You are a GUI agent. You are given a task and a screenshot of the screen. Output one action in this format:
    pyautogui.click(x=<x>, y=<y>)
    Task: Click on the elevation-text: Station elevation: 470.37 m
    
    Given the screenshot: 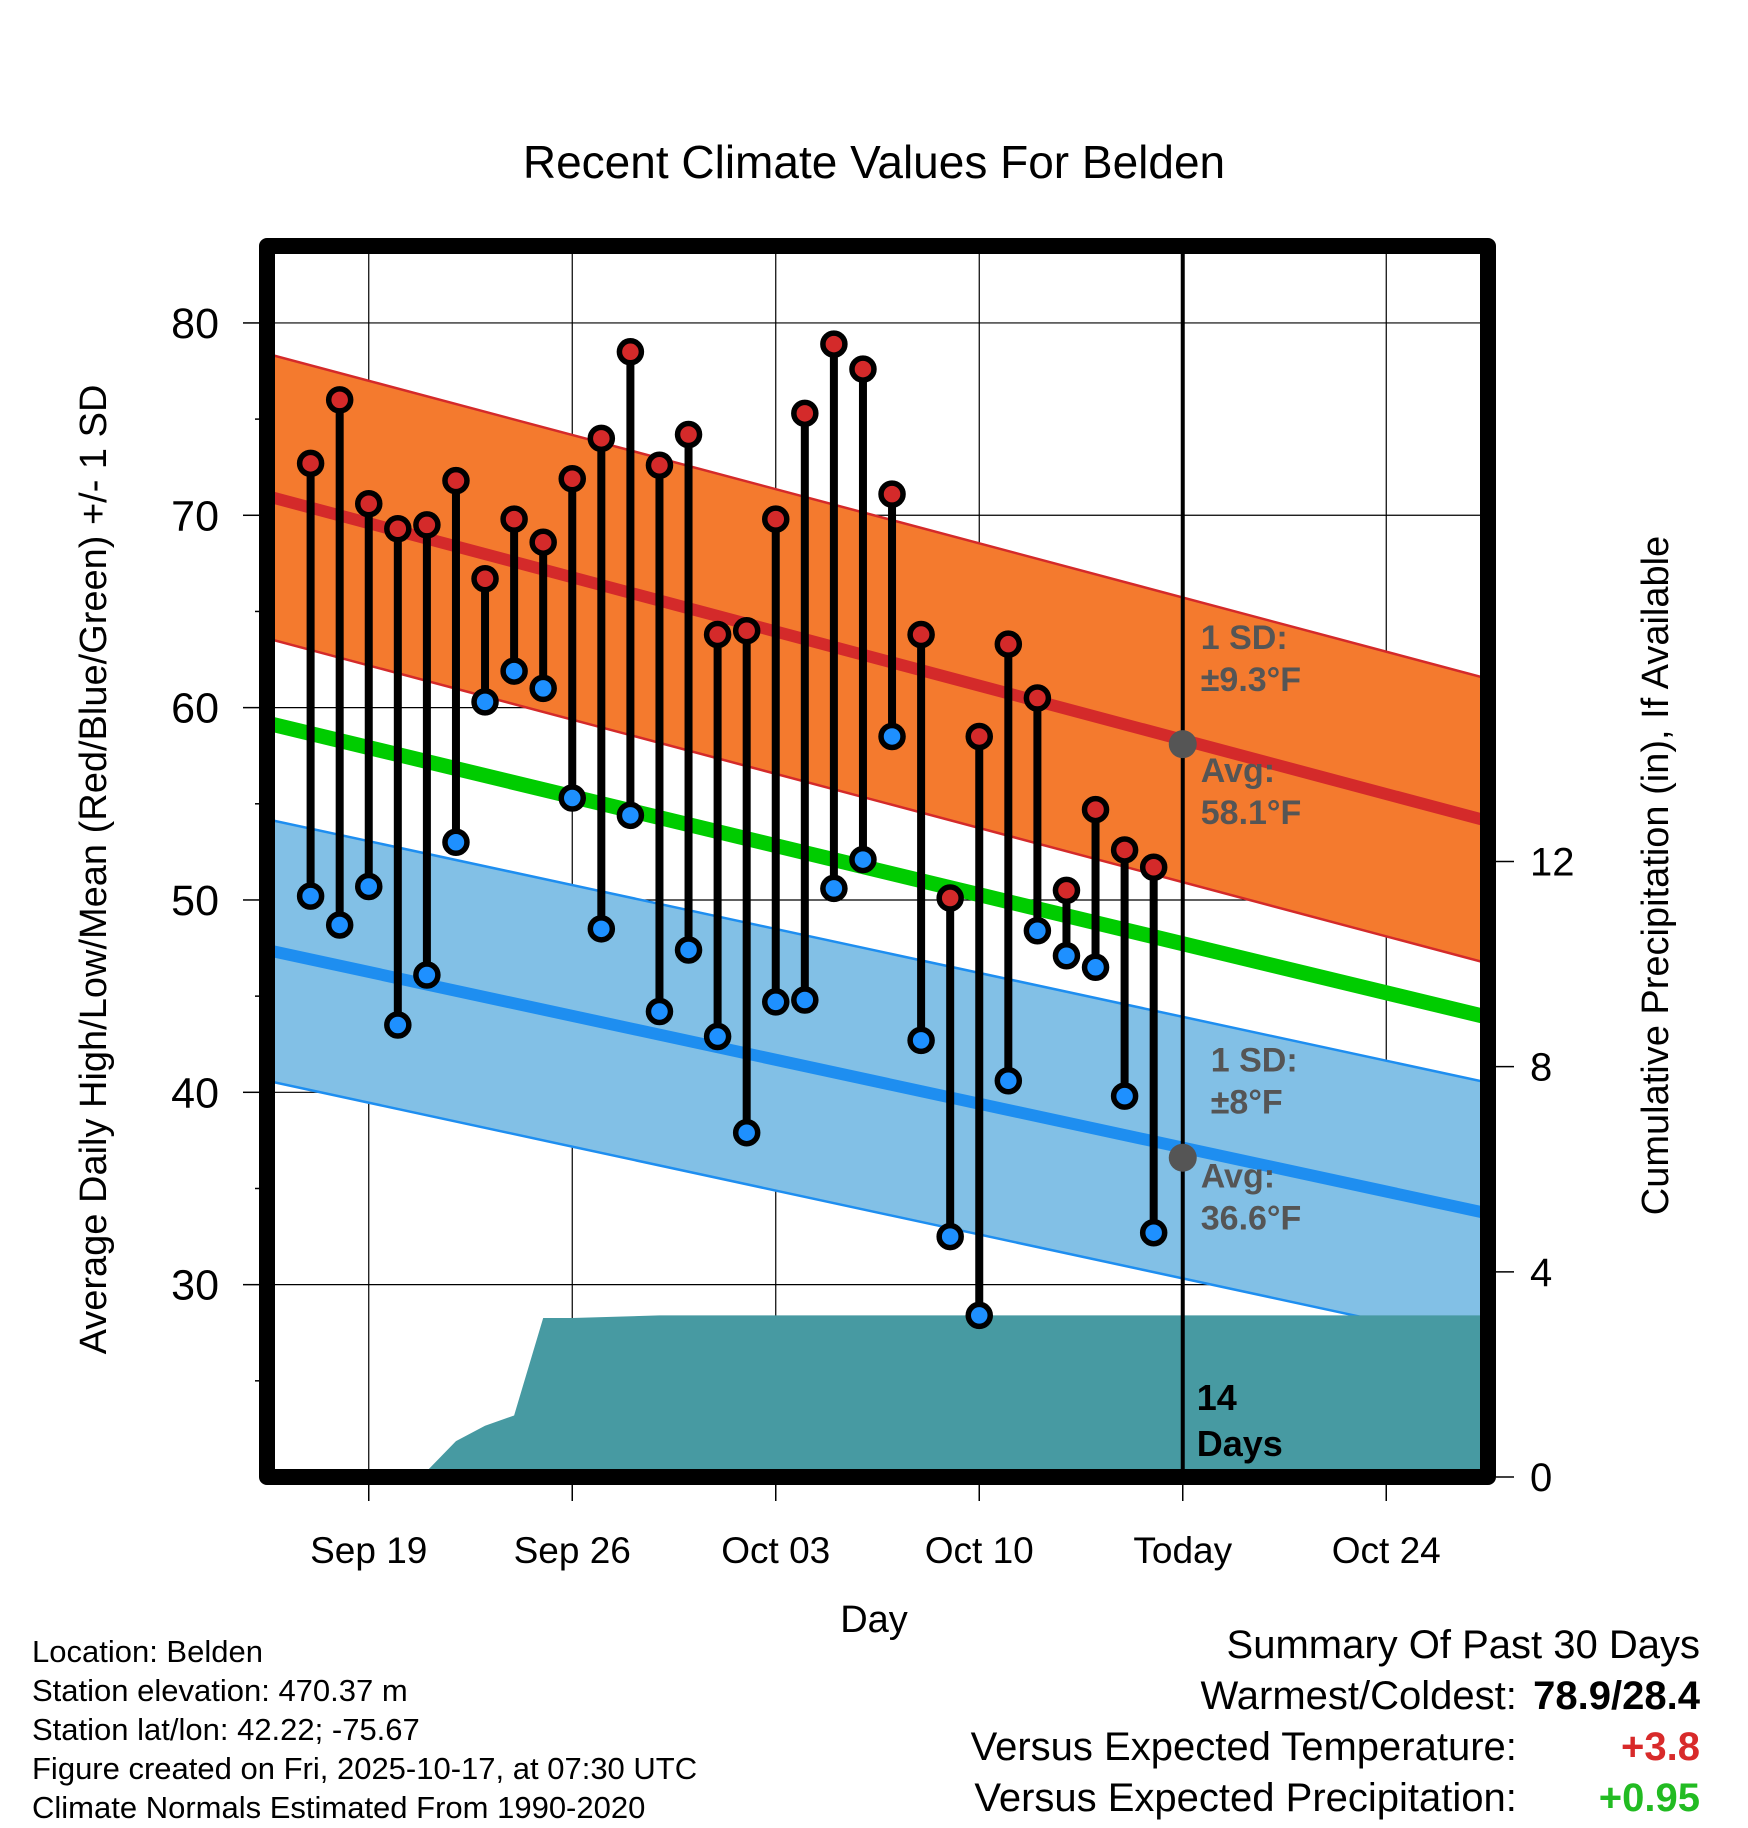 What is the action you would take?
    pyautogui.click(x=220, y=1690)
    